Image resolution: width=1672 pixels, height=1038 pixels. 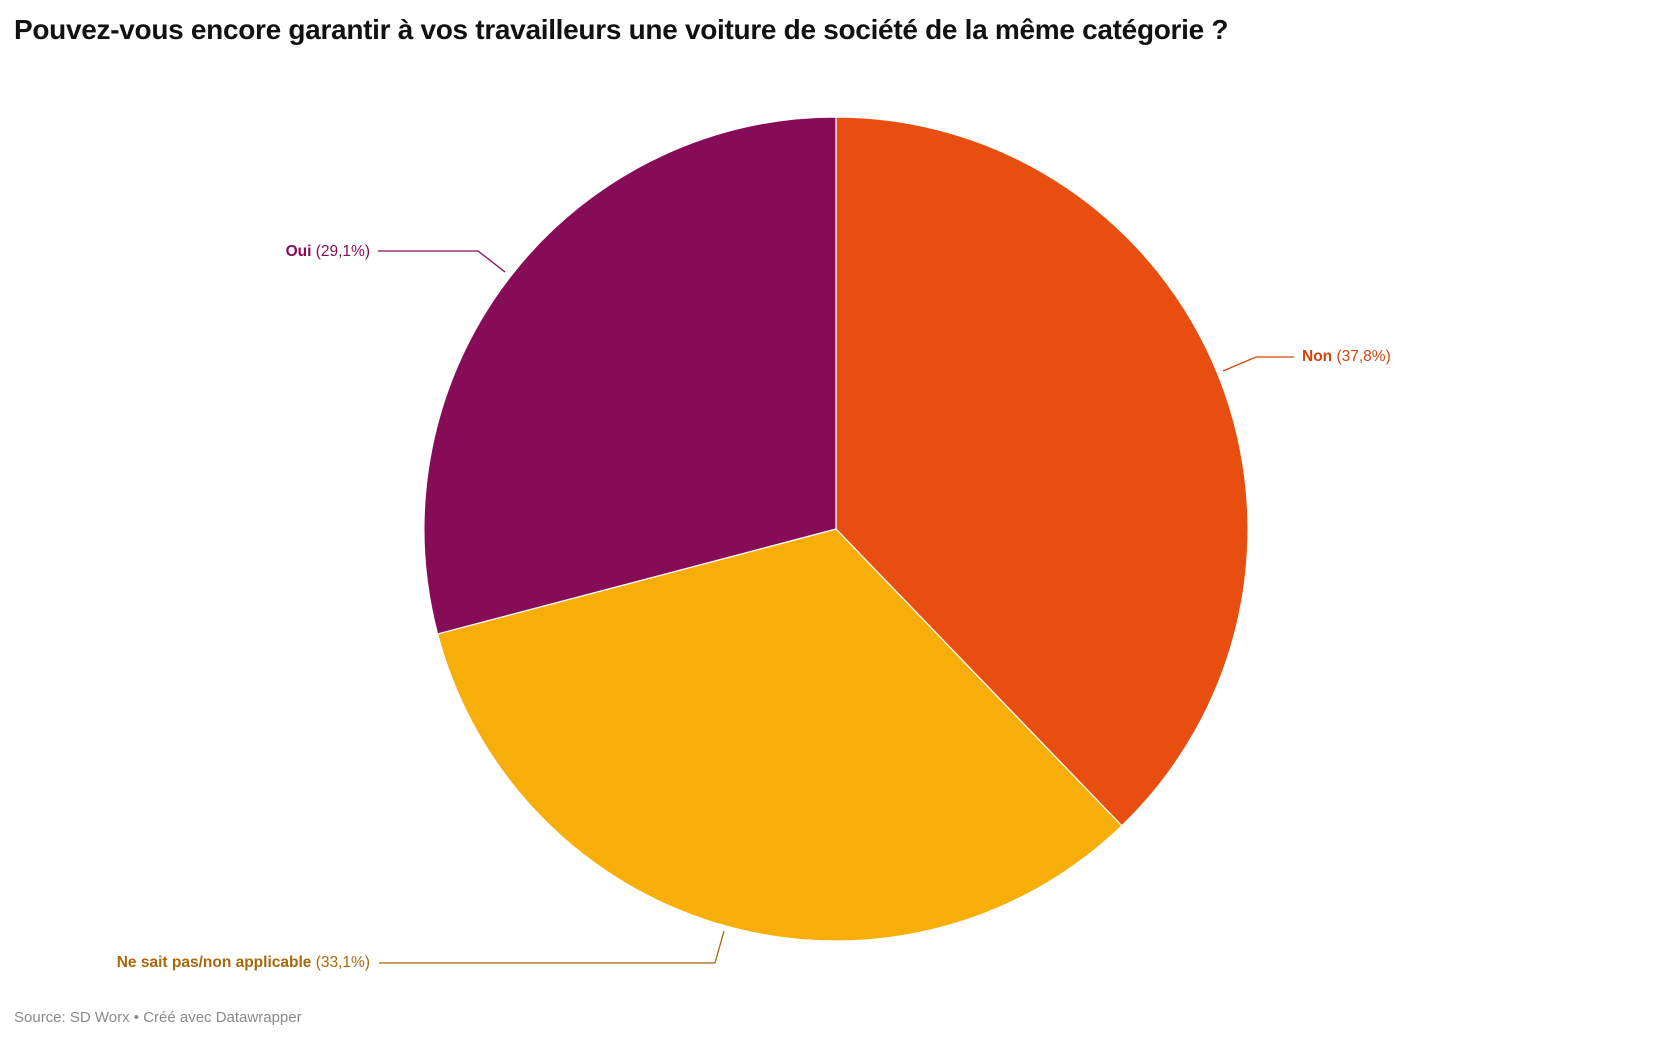 What do you see at coordinates (222, 1017) in the screenshot?
I see `datawrapper-credit: Créé avec Datawrapper` at bounding box center [222, 1017].